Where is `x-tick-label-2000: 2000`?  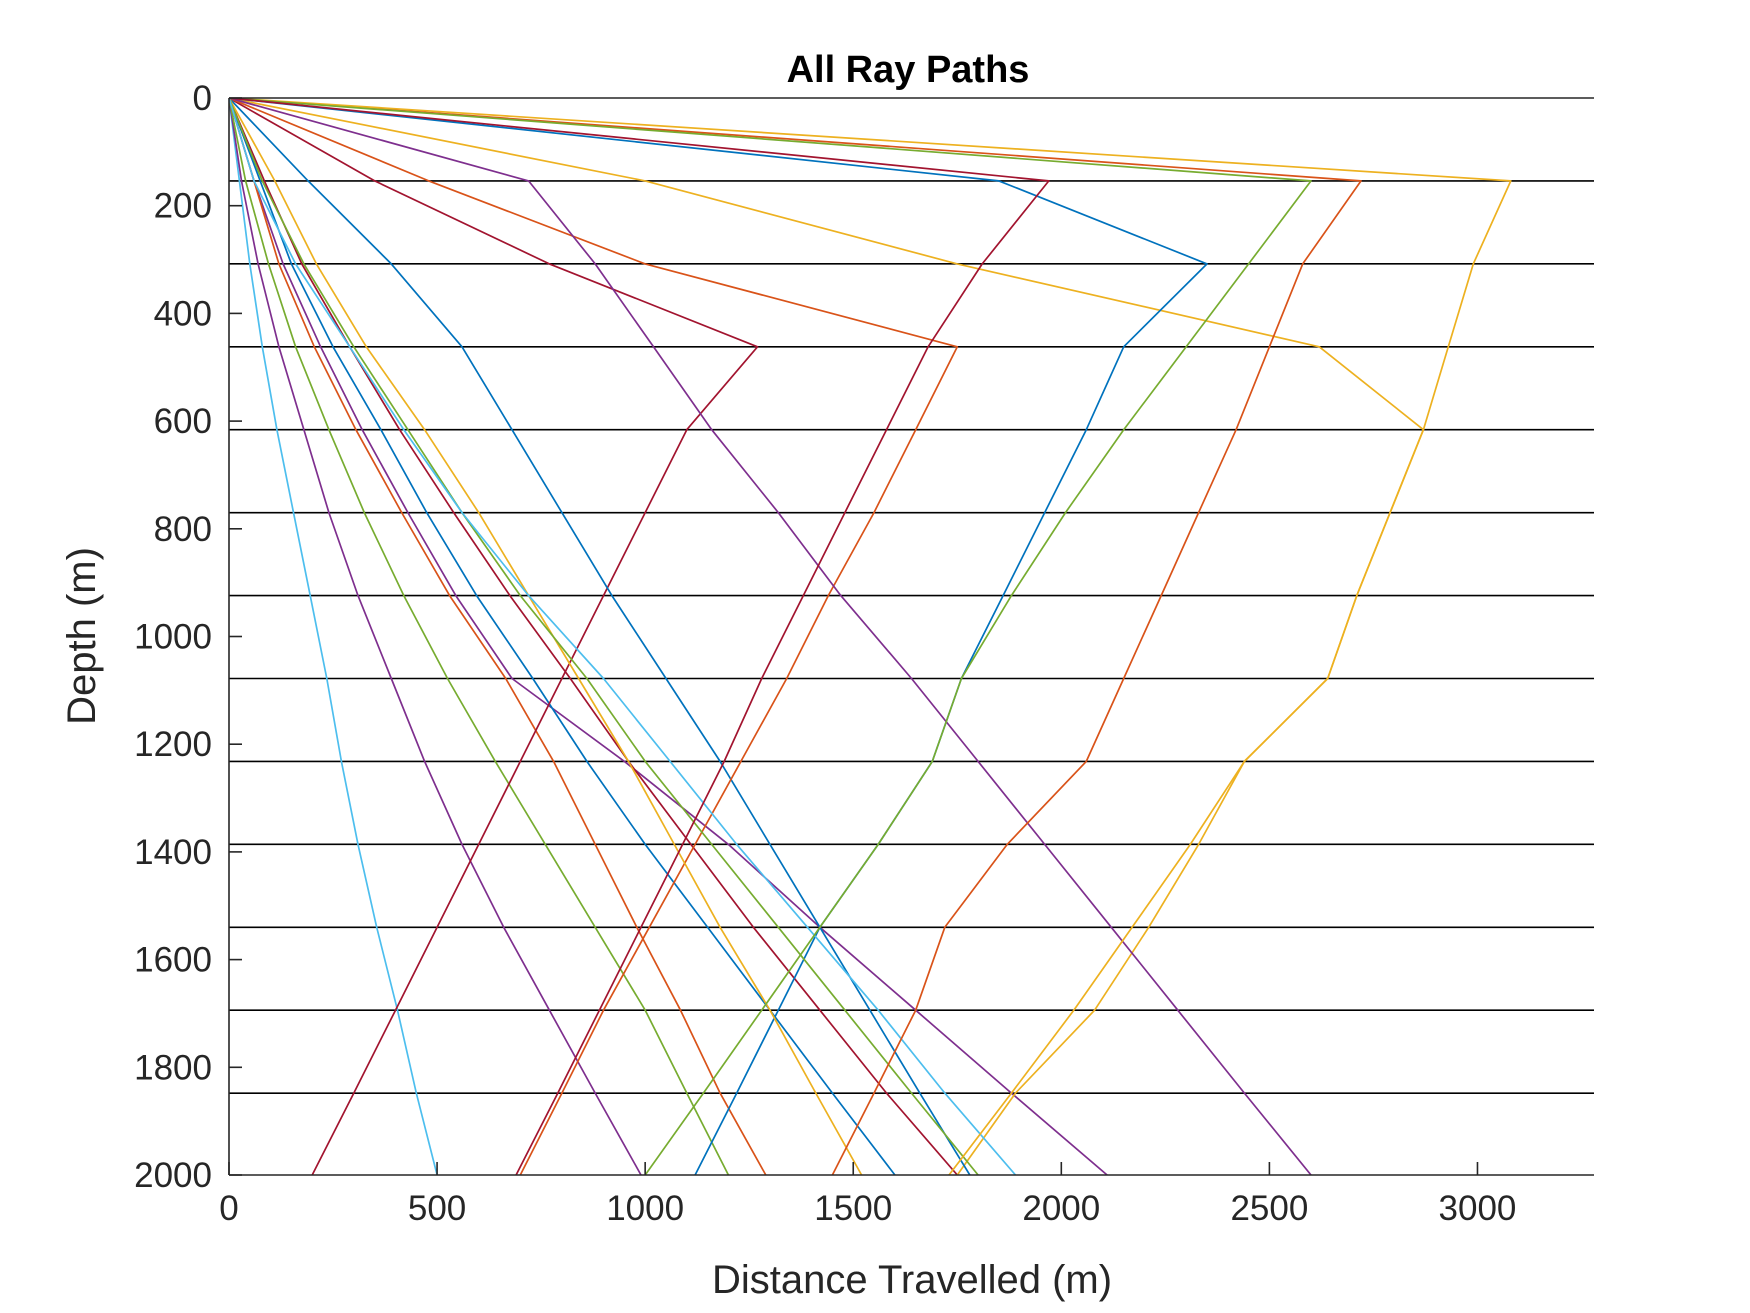
x-tick-label-2000: 2000 is located at coordinates (1061, 1208).